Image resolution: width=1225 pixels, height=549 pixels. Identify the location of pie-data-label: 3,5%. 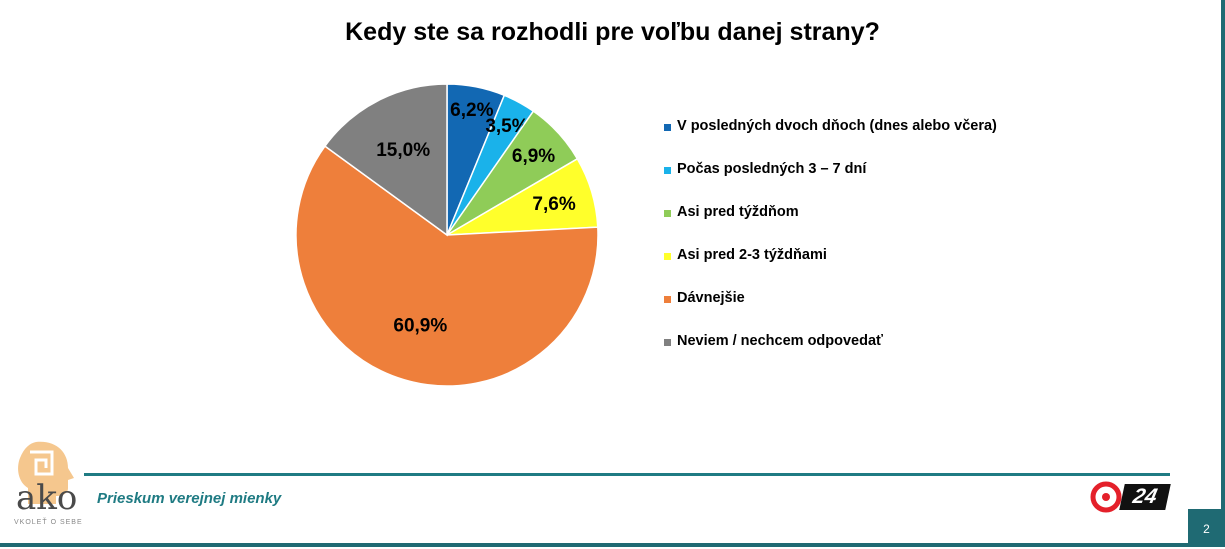
(506, 126).